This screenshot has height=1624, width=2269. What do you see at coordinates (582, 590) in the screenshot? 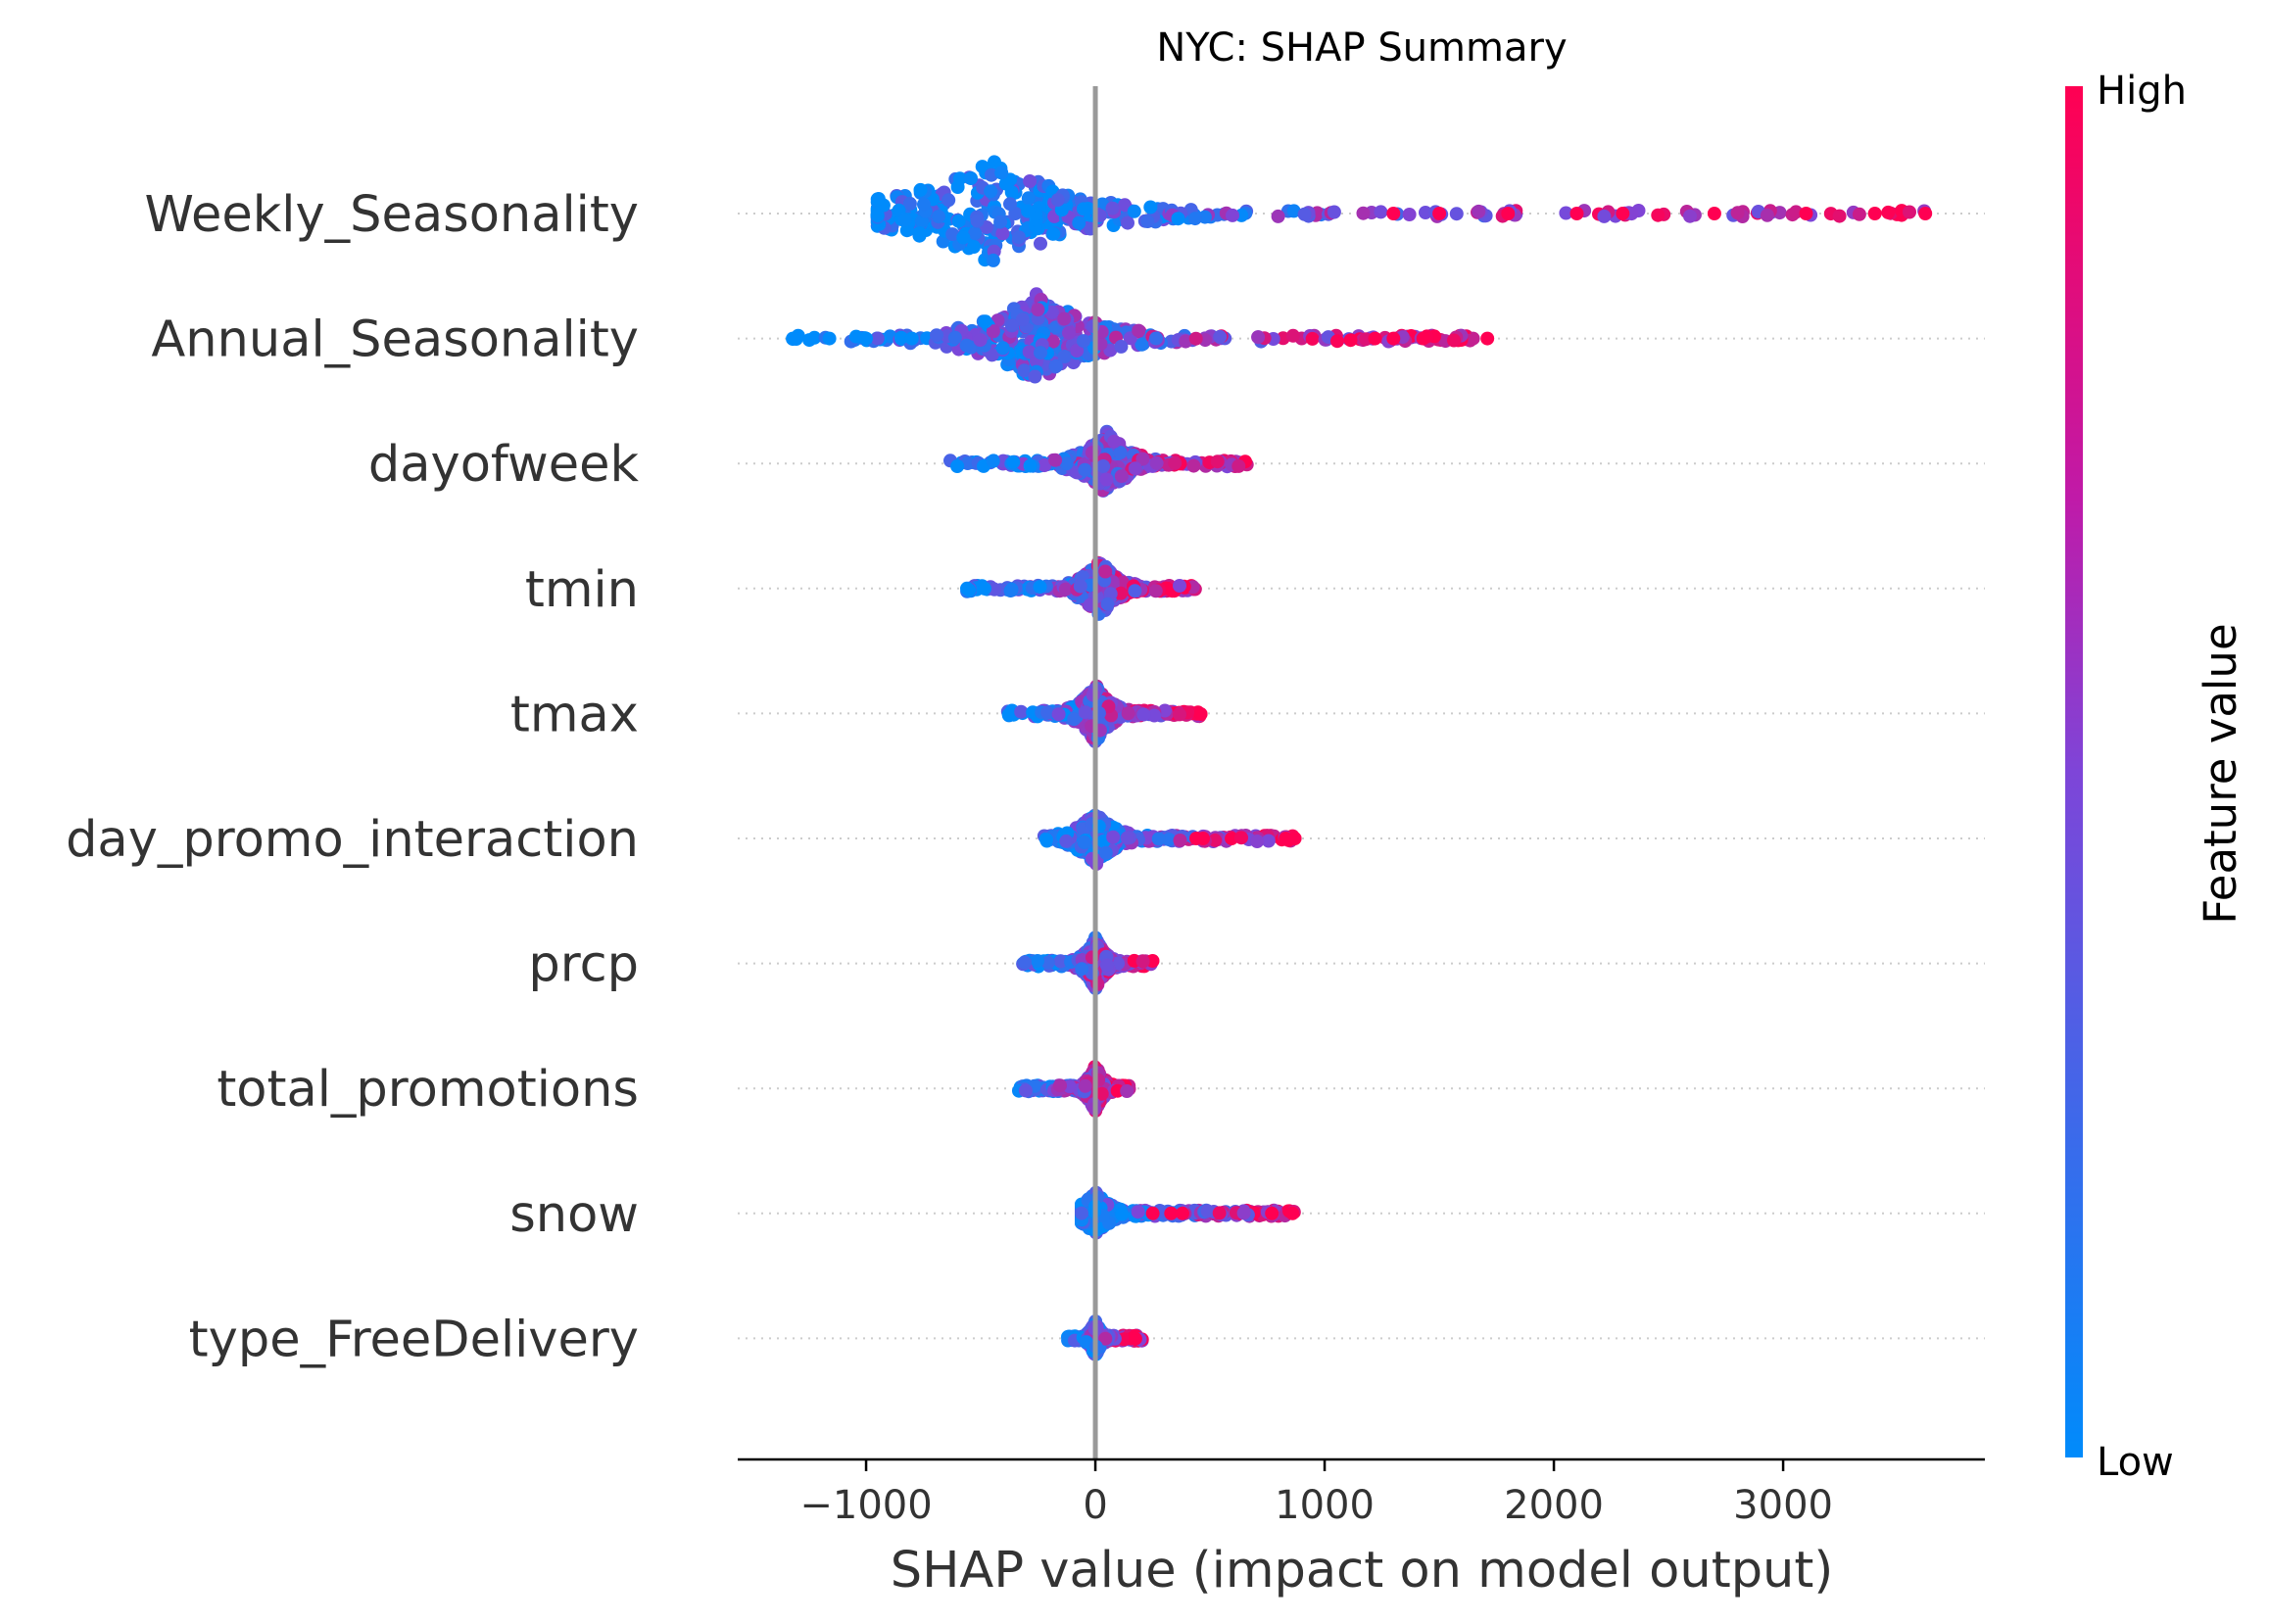
I see `feature-label: tmin` at bounding box center [582, 590].